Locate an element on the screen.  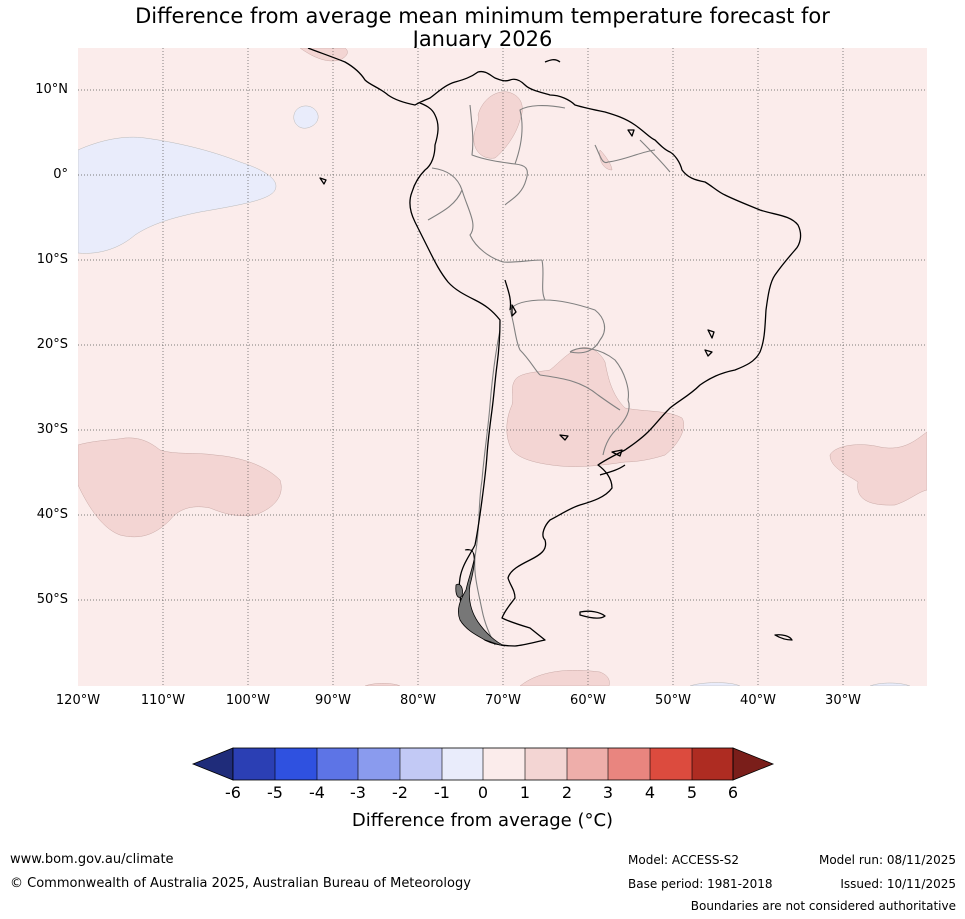
colorbar-over-arrow is located at coordinates (753, 764).